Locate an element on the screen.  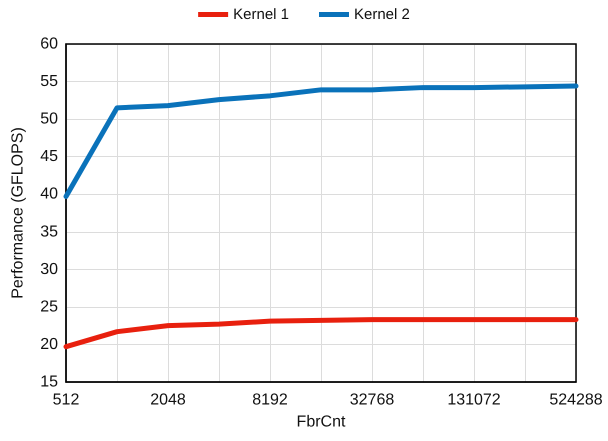
legend-label: Kernel 1 is located at coordinates (261, 14).